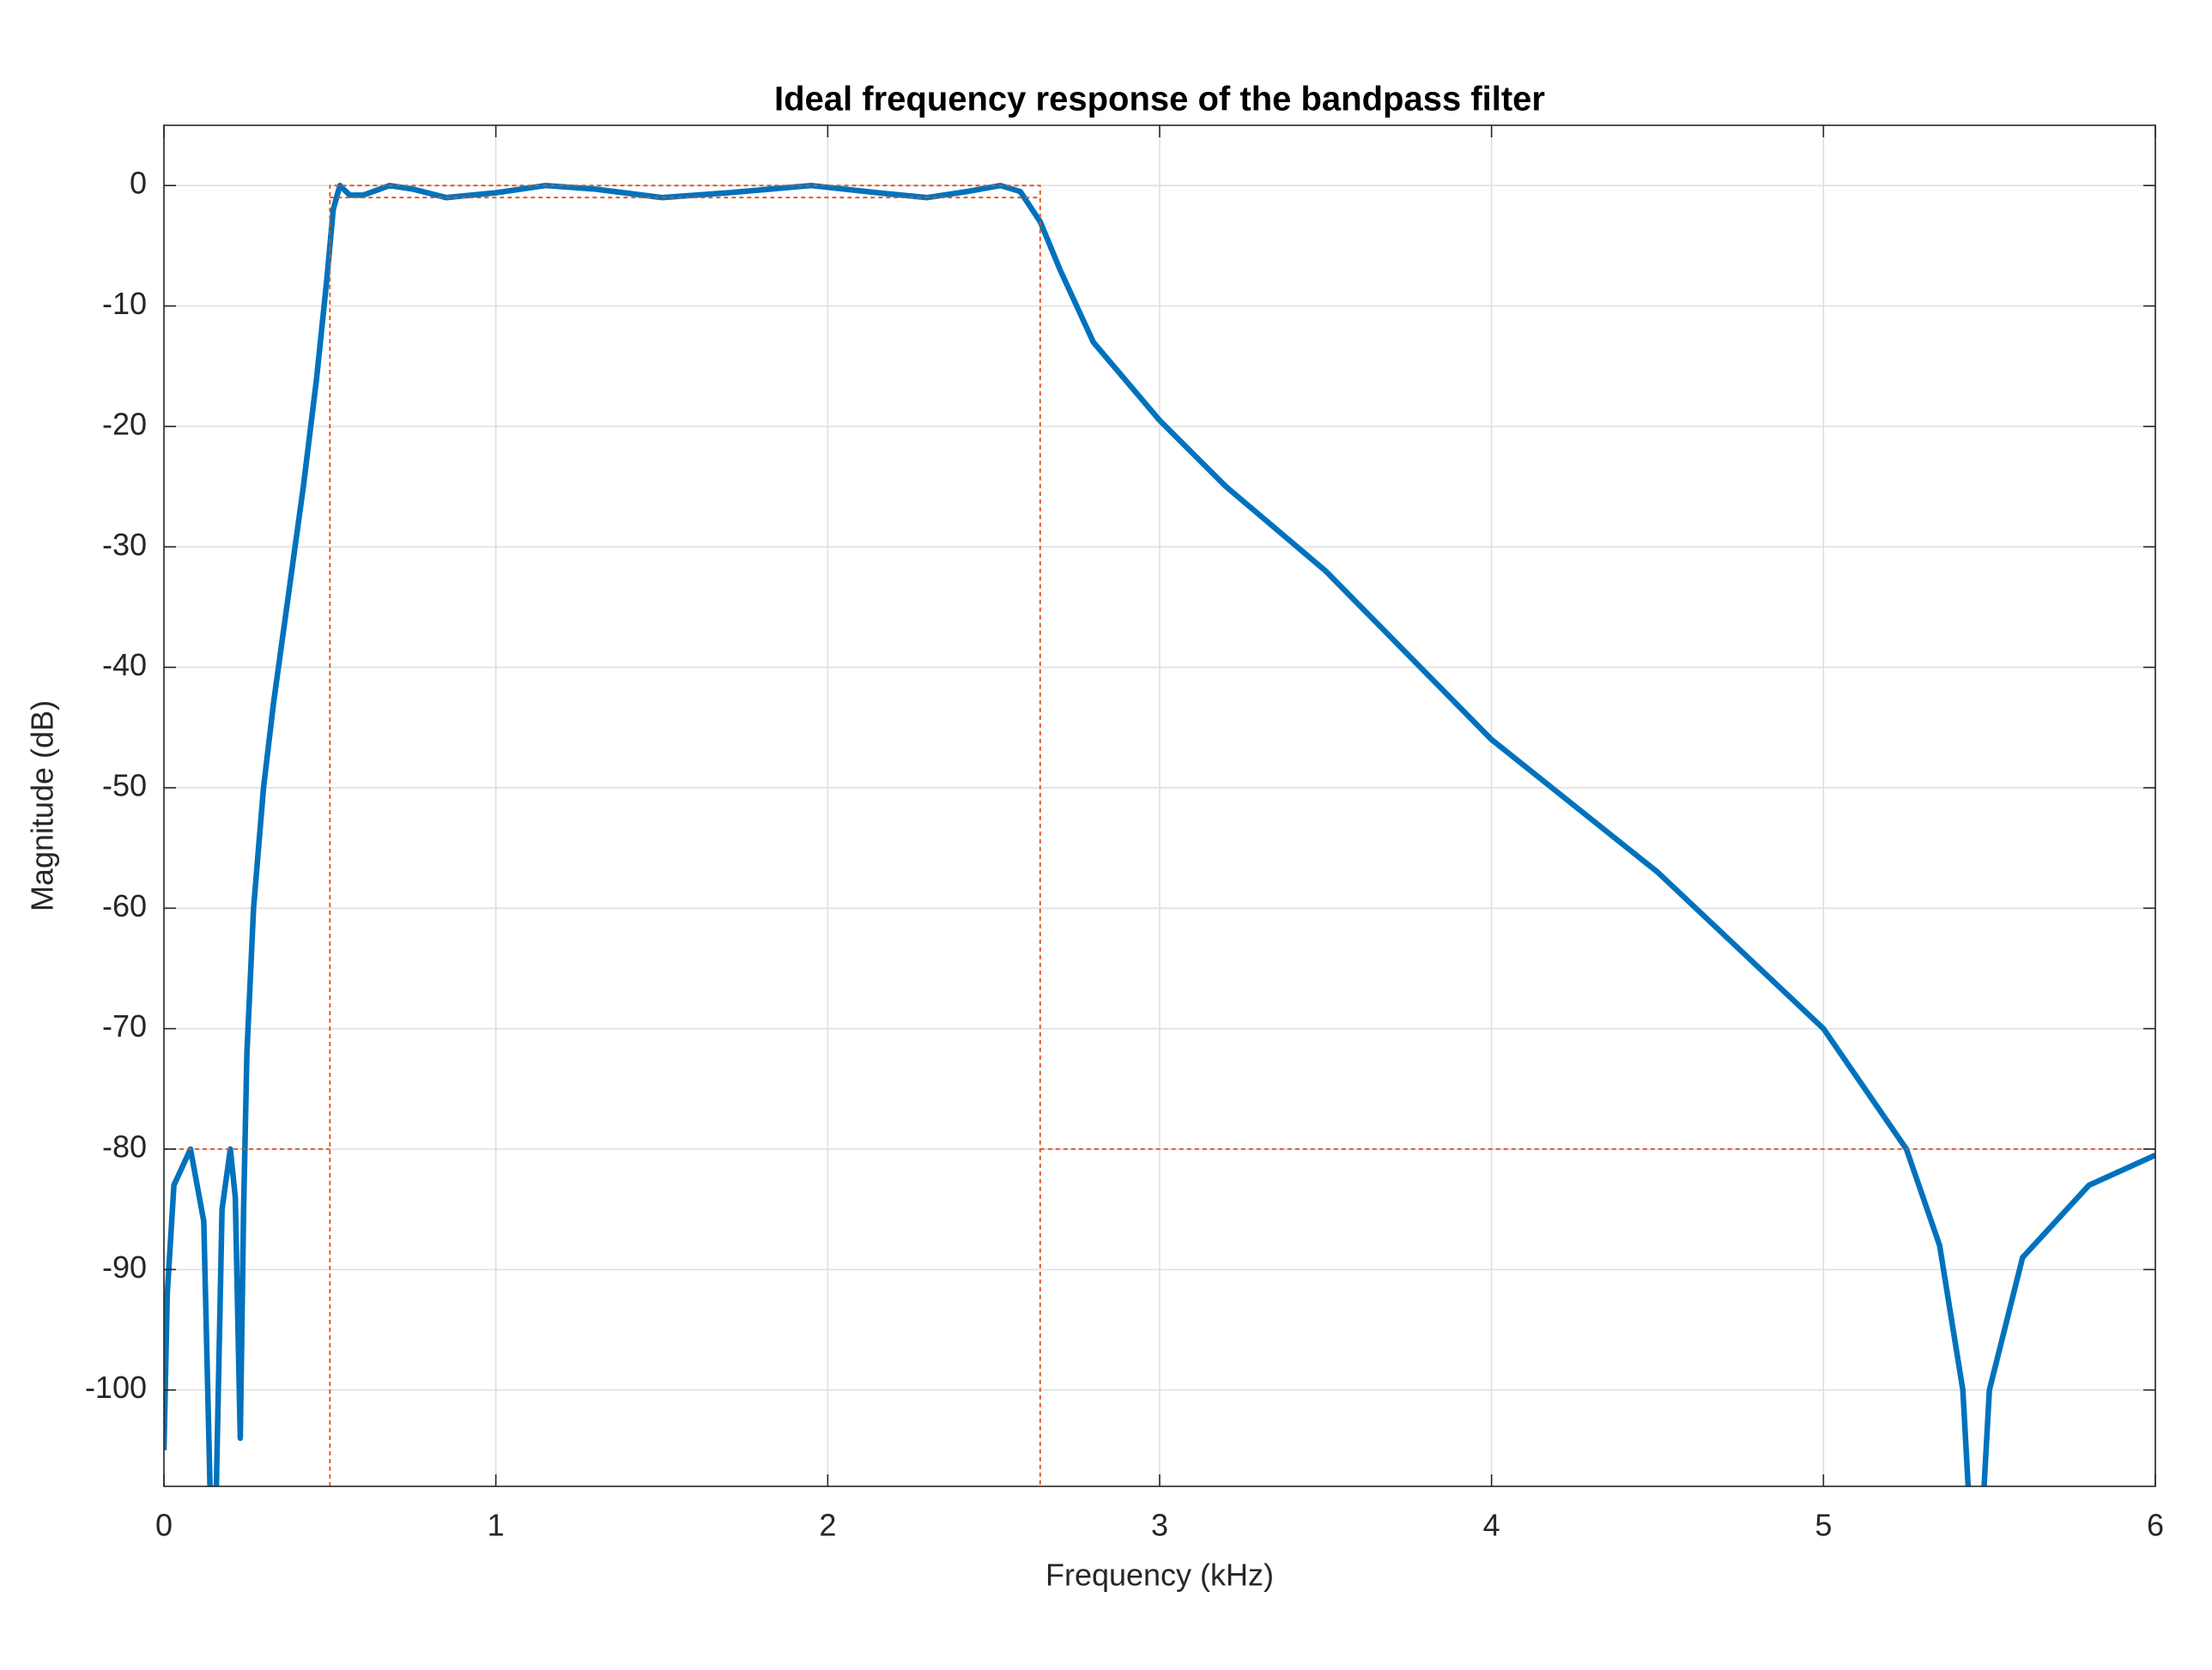 The image size is (2212, 1670). What do you see at coordinates (124, 423) in the screenshot?
I see `y-tick-label: -20` at bounding box center [124, 423].